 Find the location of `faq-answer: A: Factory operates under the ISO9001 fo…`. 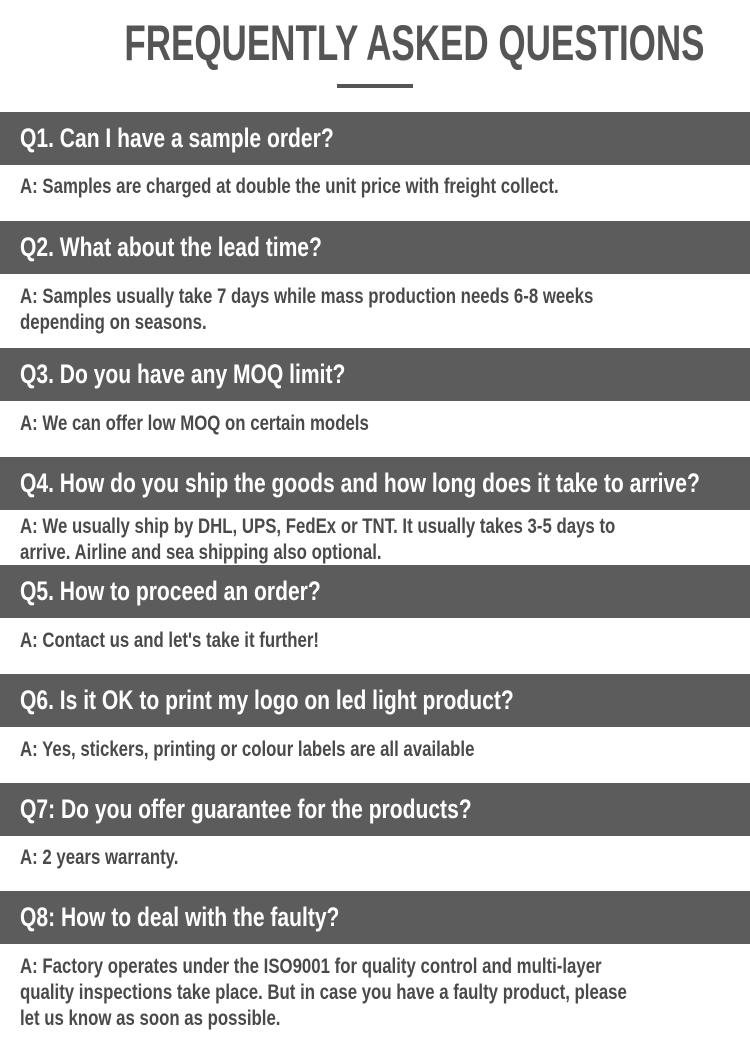

faq-answer: A: Factory operates under the ISO9001 fo… is located at coordinates (385, 993).